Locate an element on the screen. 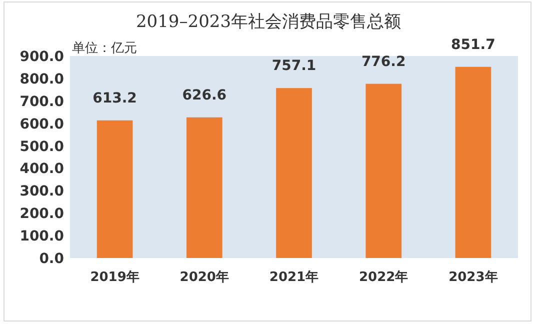  chart-title: 2019–2023年社会消费品零售总额 is located at coordinates (269, 22).